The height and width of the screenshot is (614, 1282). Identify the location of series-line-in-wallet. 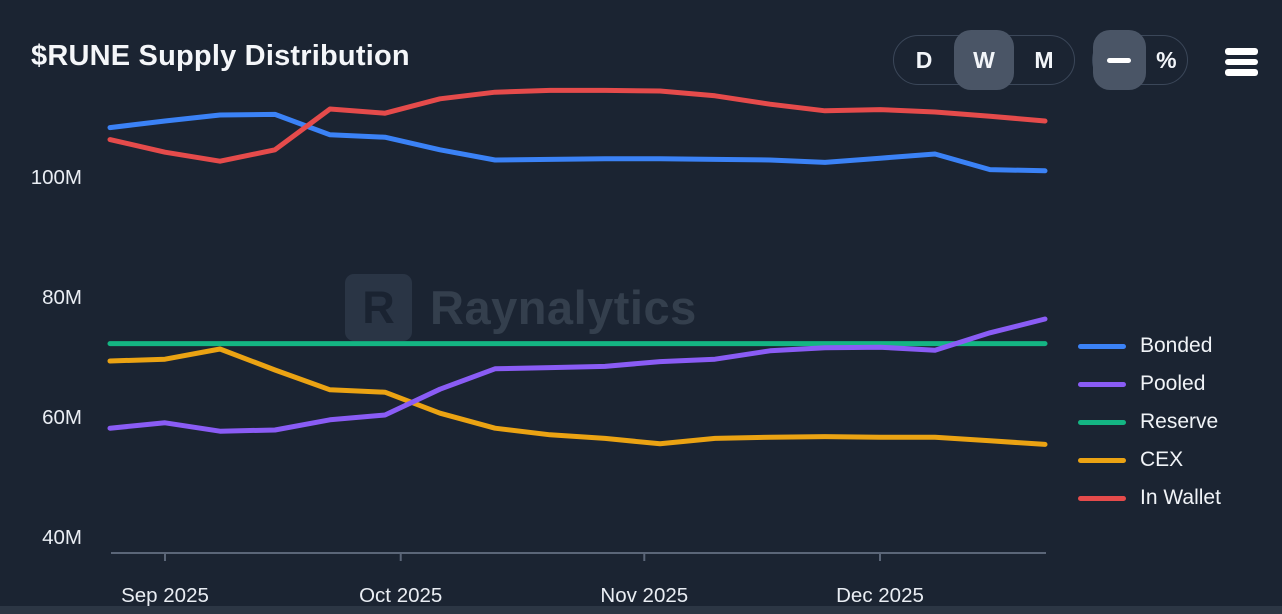
(577, 125).